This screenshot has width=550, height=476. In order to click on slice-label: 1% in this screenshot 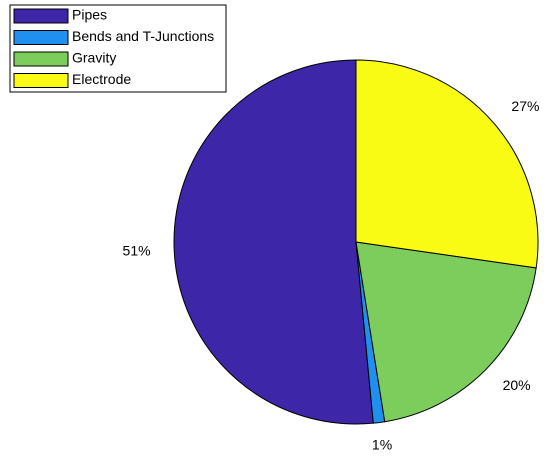, I will do `click(382, 445)`.